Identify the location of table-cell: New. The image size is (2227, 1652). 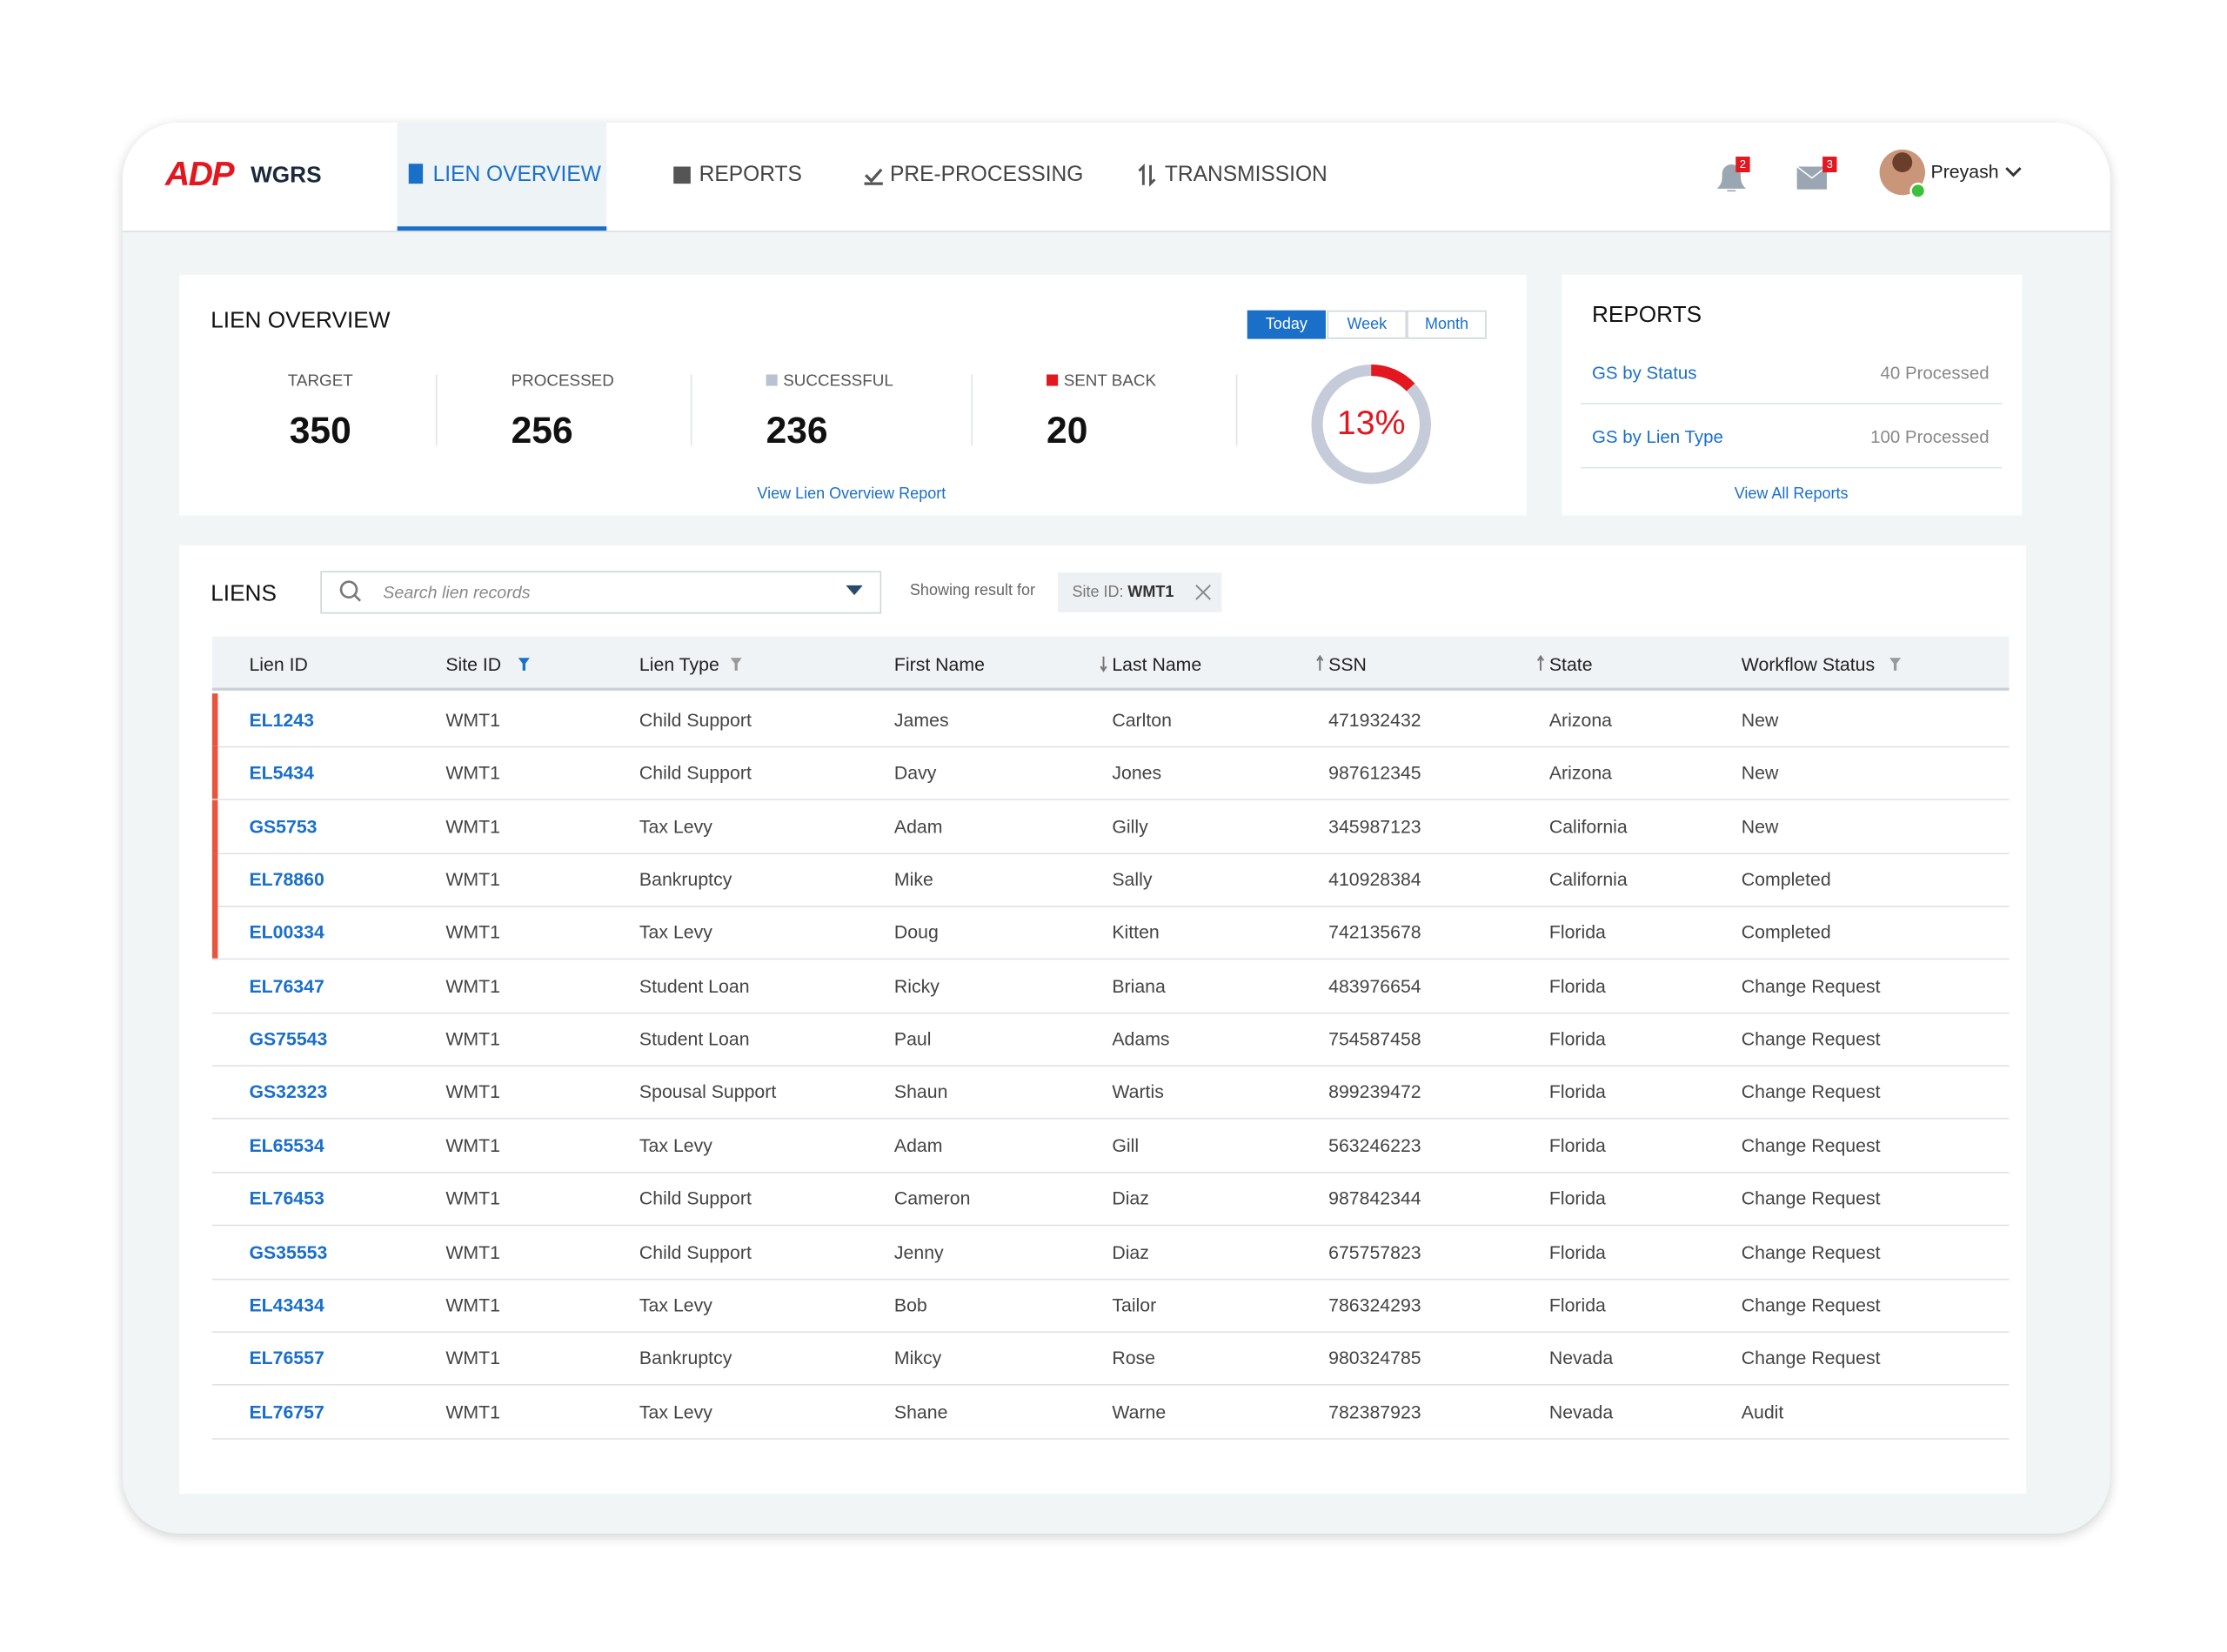
(1760, 773).